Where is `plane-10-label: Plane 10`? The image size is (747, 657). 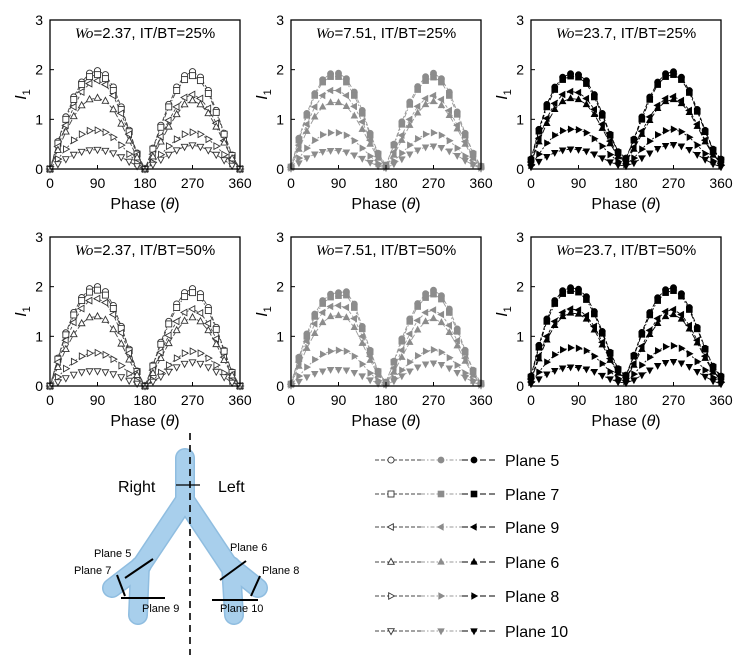
plane-10-label: Plane 10 is located at coordinates (241, 609).